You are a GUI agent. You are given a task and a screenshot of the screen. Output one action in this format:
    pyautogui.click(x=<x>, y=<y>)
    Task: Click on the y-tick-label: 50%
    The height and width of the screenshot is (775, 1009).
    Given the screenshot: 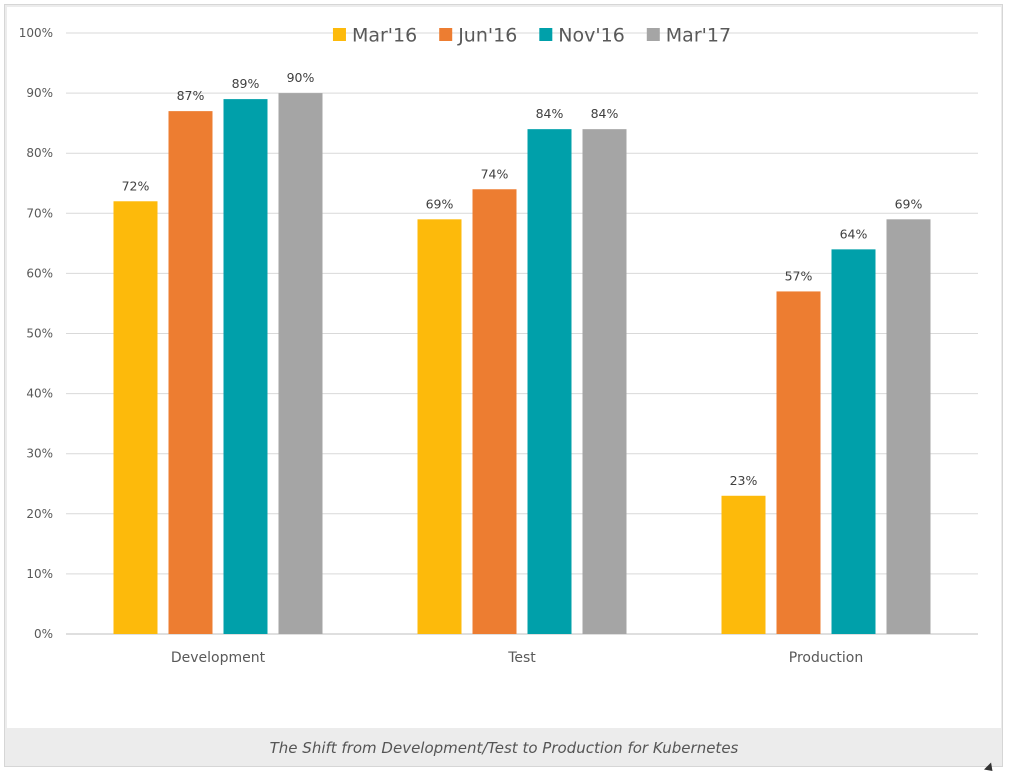 What is the action you would take?
    pyautogui.click(x=39, y=334)
    